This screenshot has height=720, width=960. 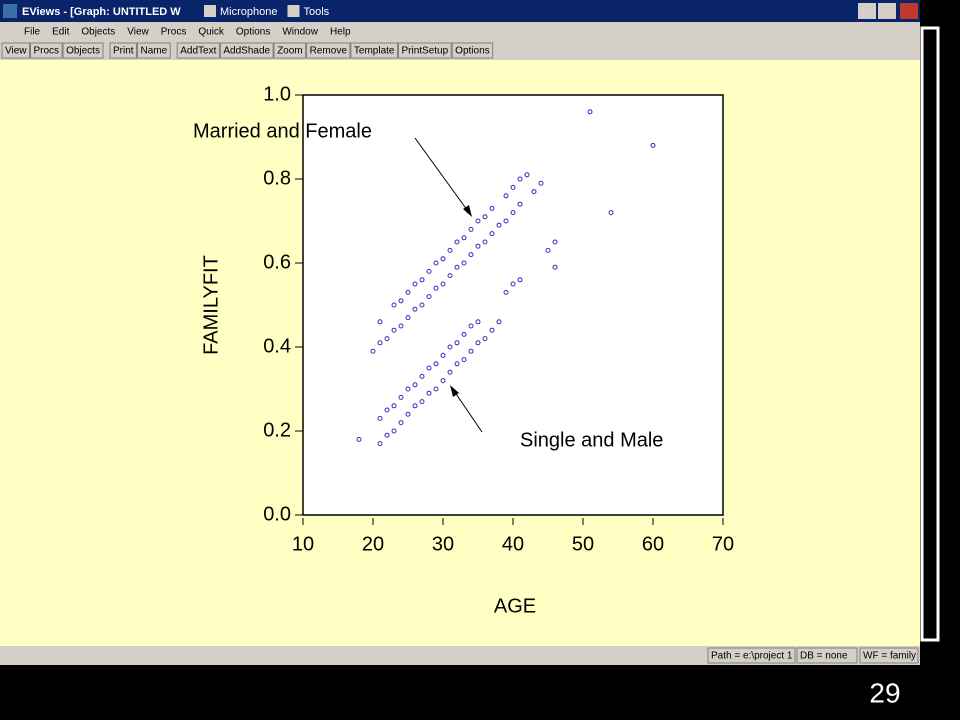 I want to click on menu-bar, so click(x=460, y=31).